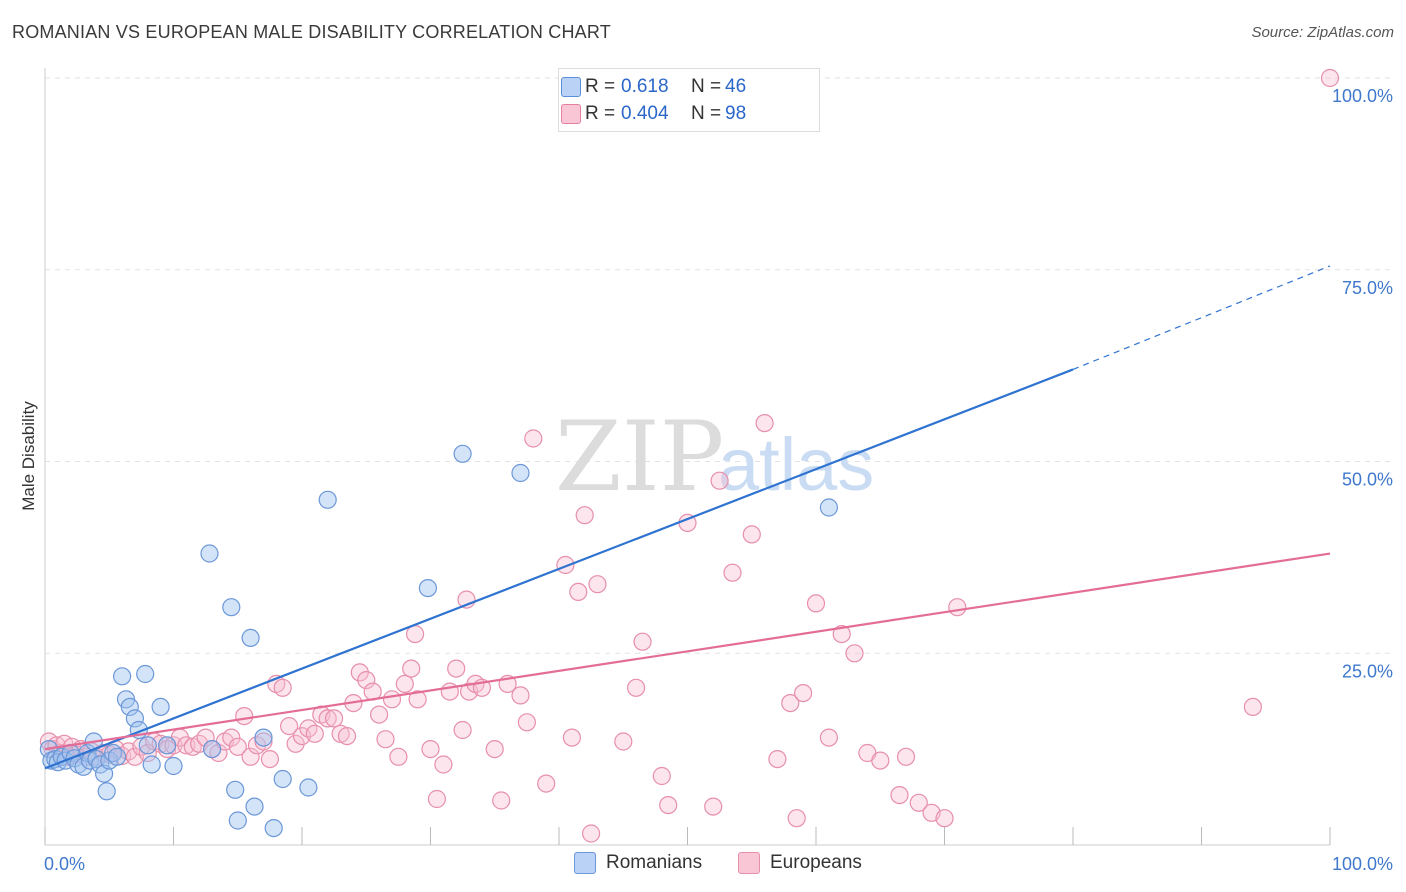 The image size is (1406, 892). Describe the element at coordinates (800, 863) in the screenshot. I see `legend-item-europeans: Europeans` at that location.